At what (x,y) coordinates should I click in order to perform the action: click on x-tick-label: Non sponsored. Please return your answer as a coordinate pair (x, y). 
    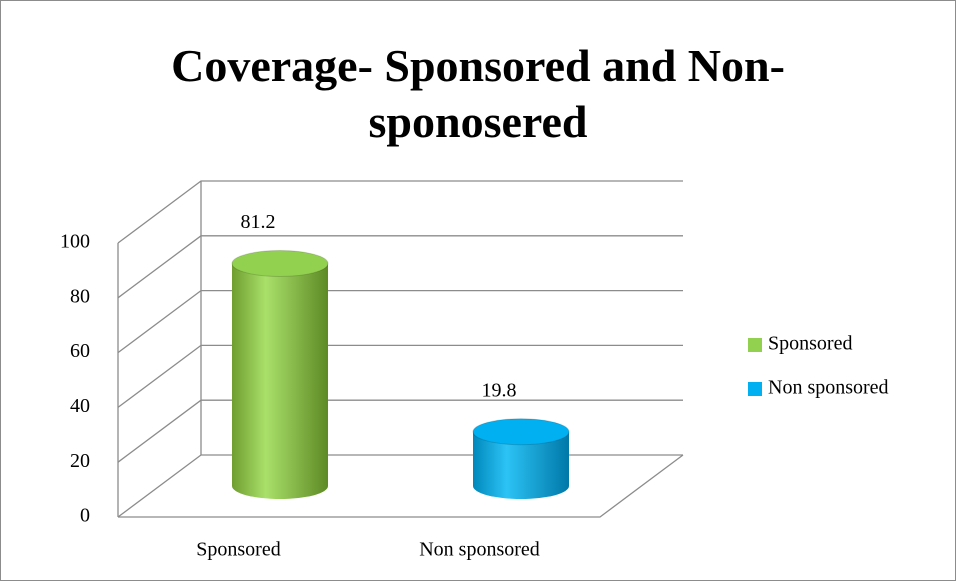
    Looking at the image, I should click on (479, 550).